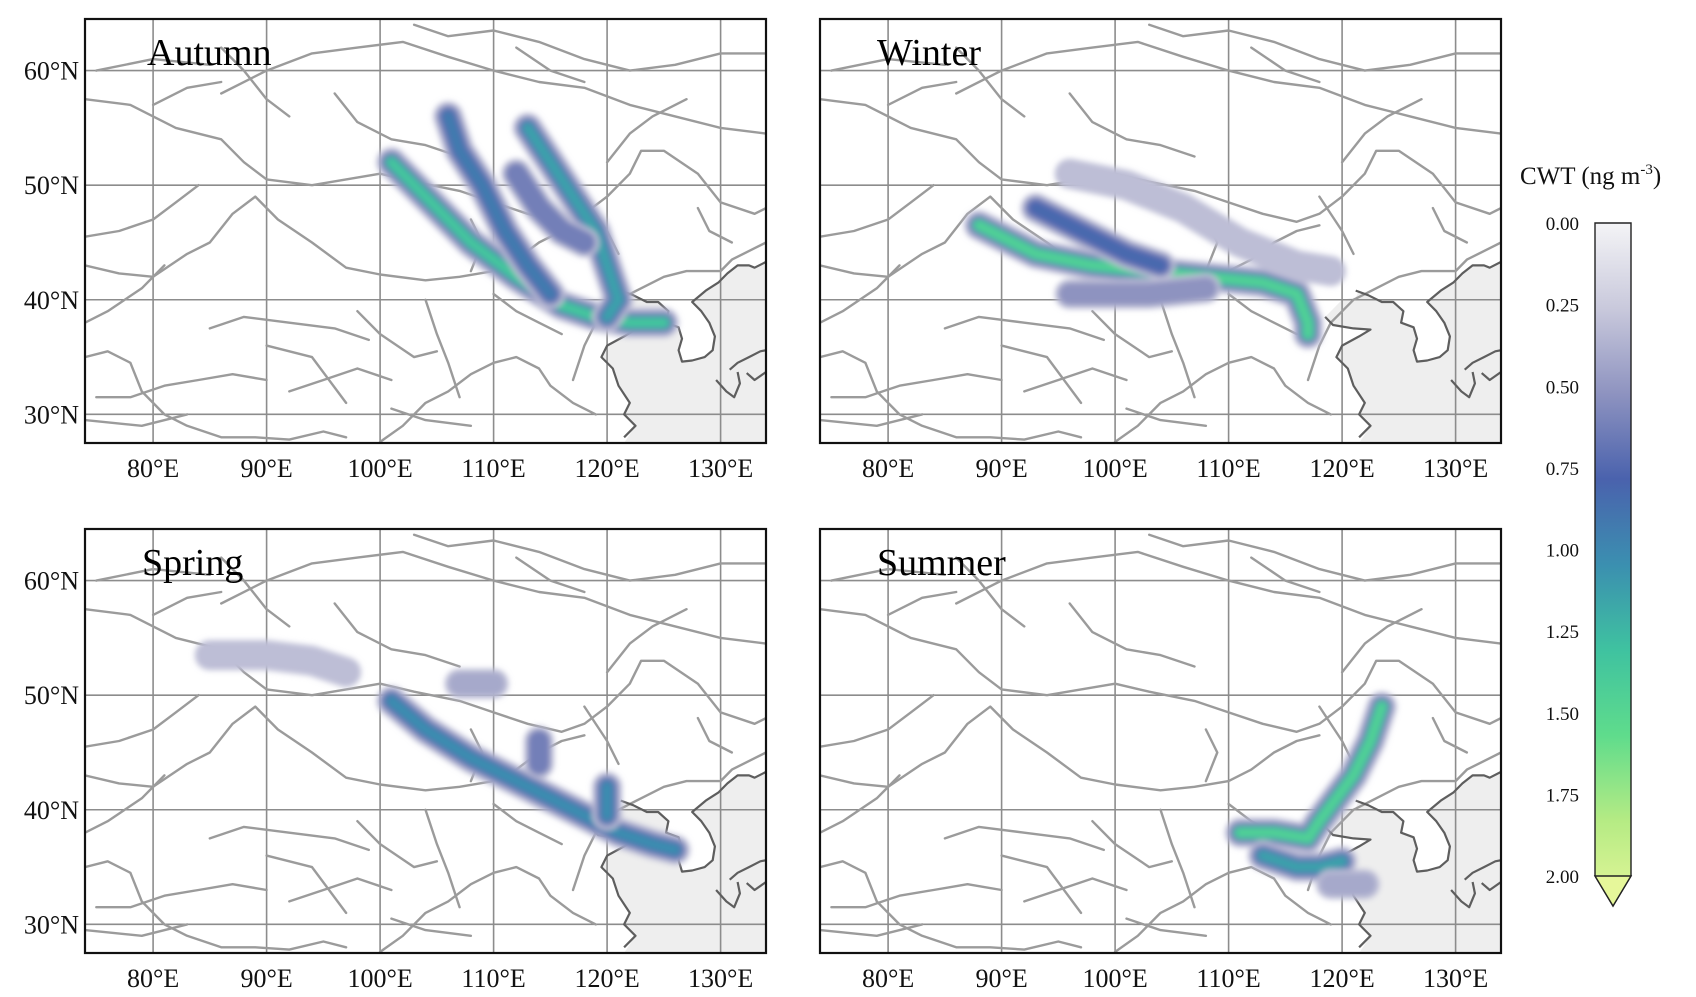 The height and width of the screenshot is (997, 1696). What do you see at coordinates (1562, 632) in the screenshot?
I see `colorbar-tick-label: 1.25` at bounding box center [1562, 632].